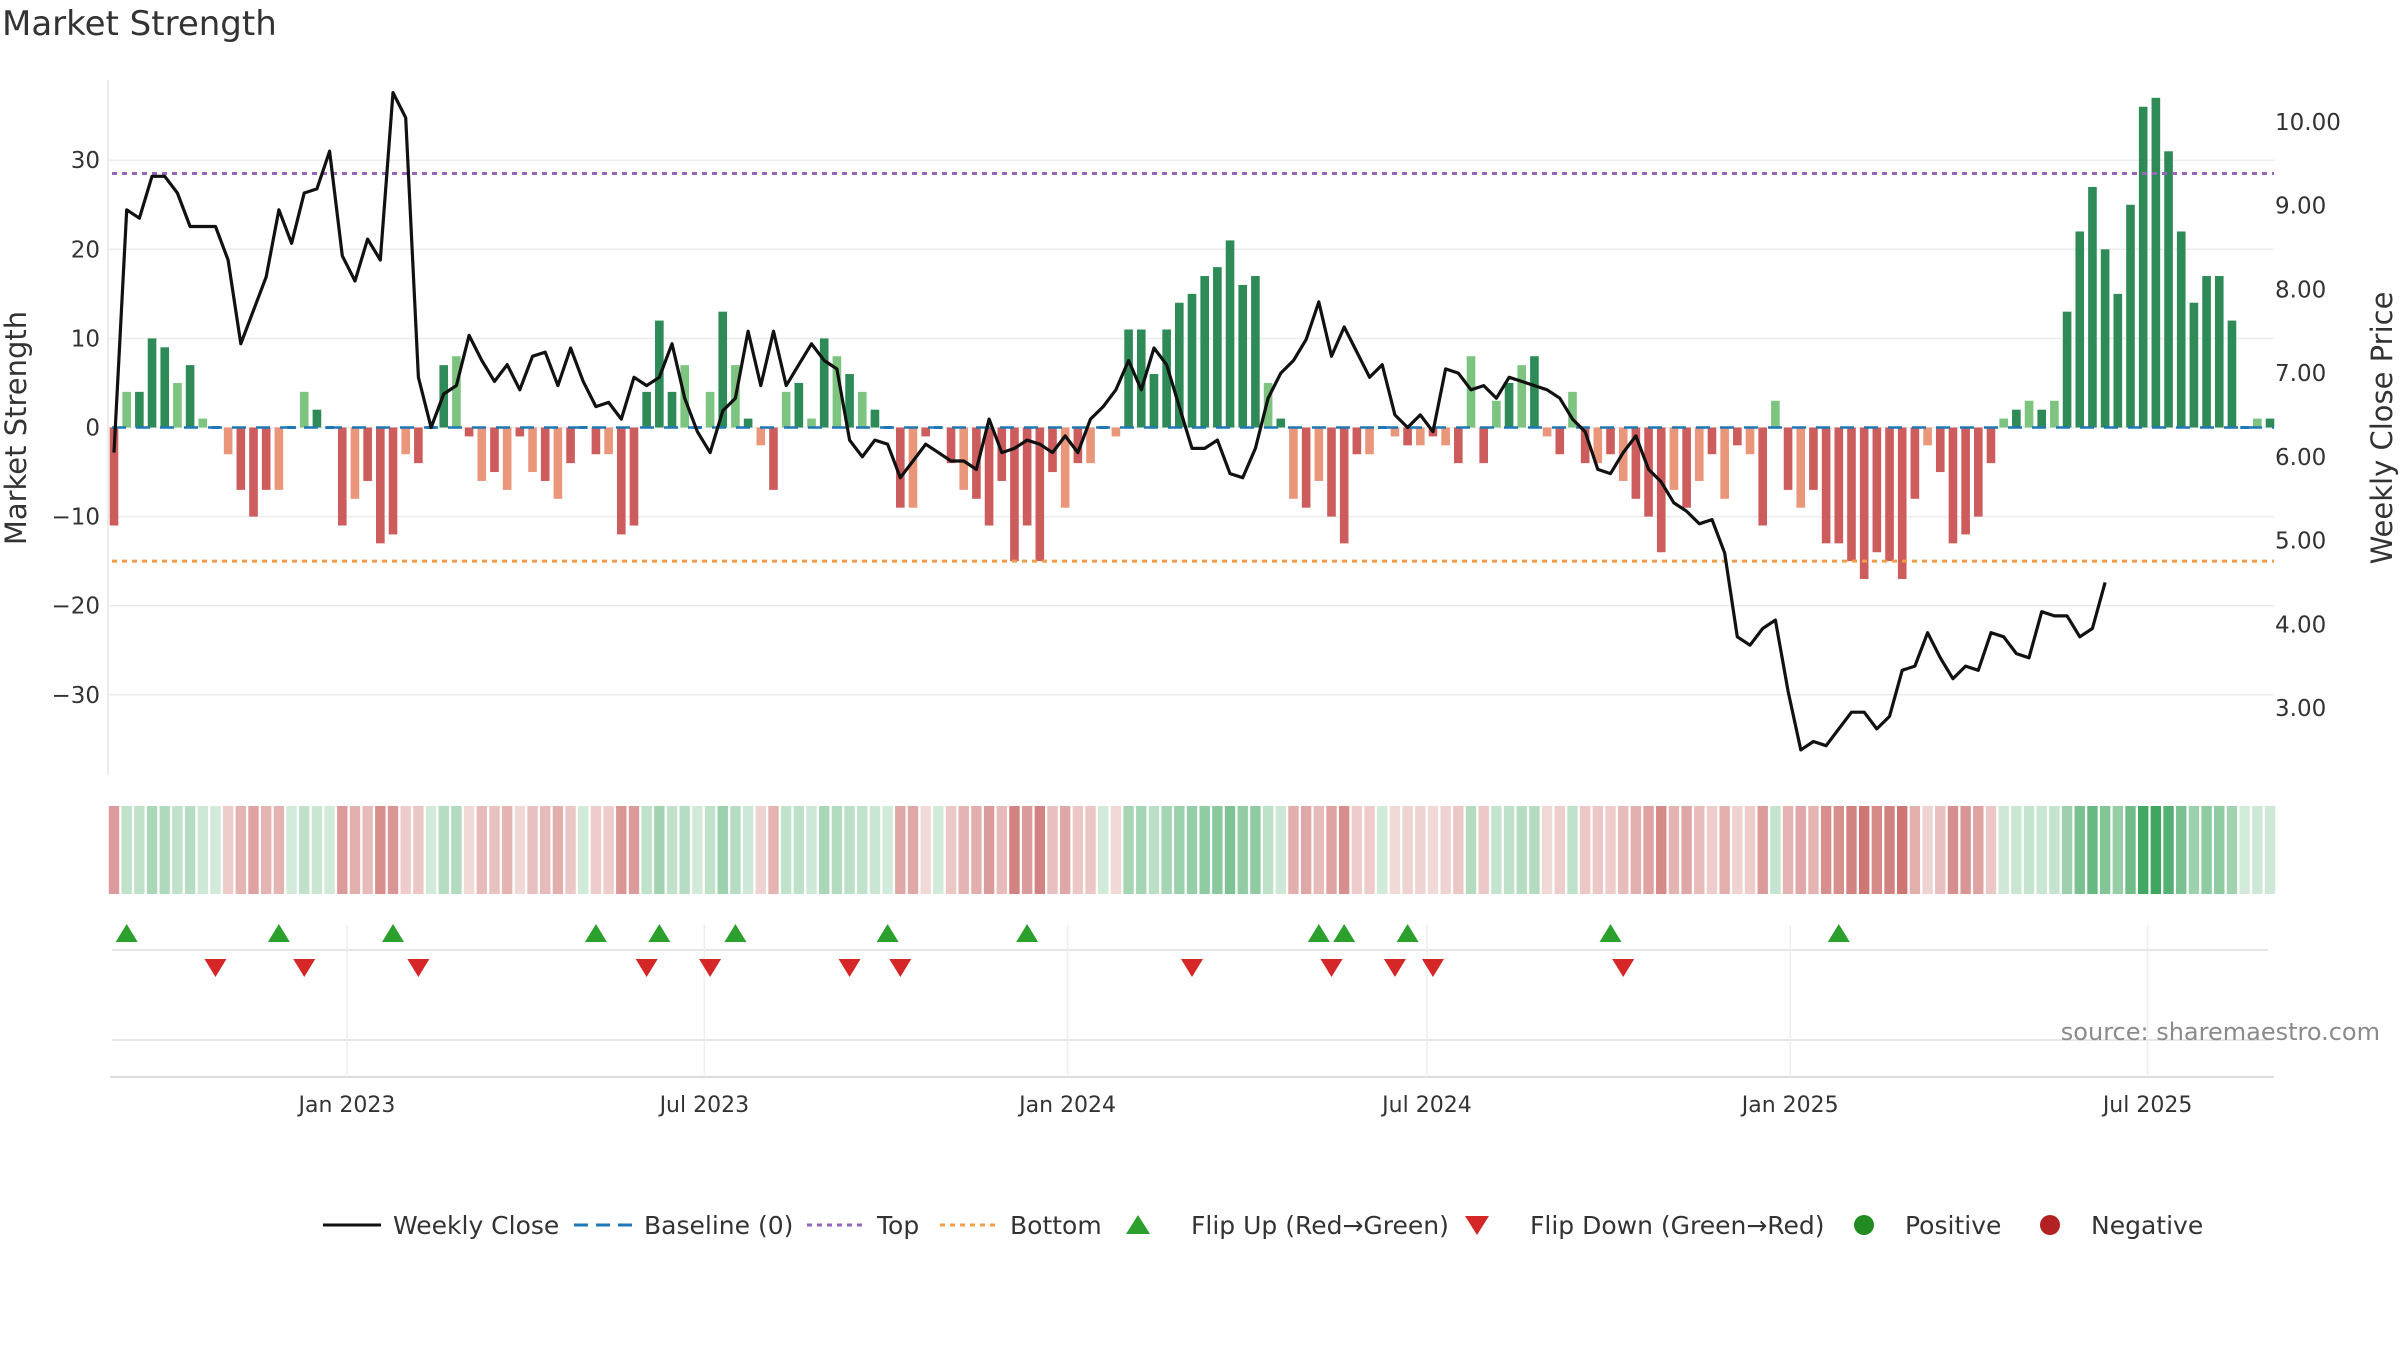 The image size is (2400, 1350). I want to click on x-tick-label: Jan 2025, so click(1789, 1105).